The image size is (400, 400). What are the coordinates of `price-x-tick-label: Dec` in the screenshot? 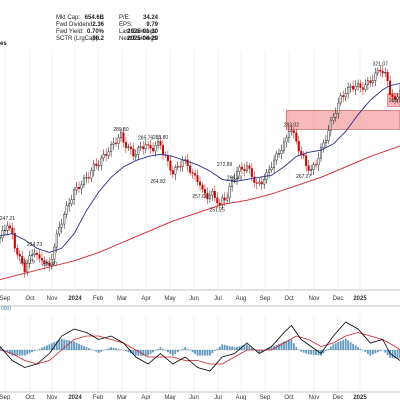 It's located at (338, 299).